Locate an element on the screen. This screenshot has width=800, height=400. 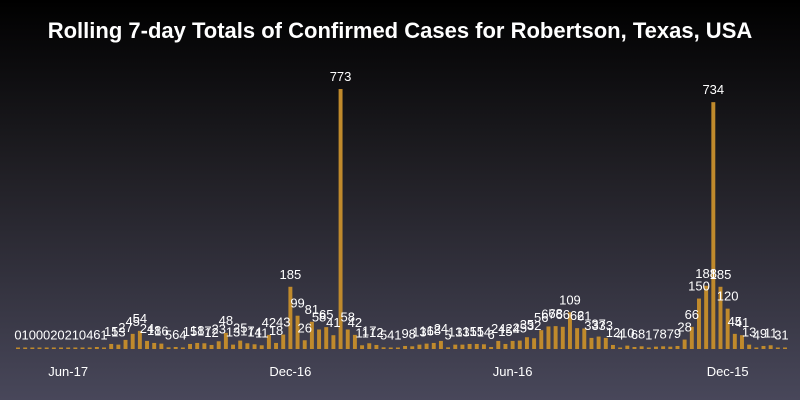
data-label: 62 is located at coordinates (577, 315).